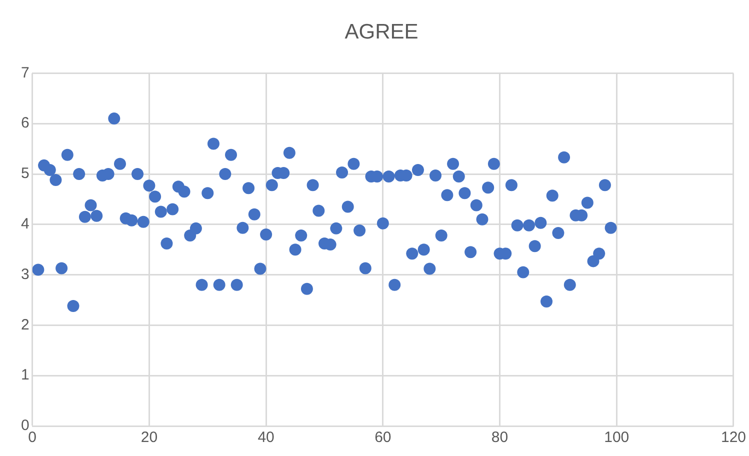 The image size is (749, 456). What do you see at coordinates (383, 437) in the screenshot?
I see `x-tick-label: 60` at bounding box center [383, 437].